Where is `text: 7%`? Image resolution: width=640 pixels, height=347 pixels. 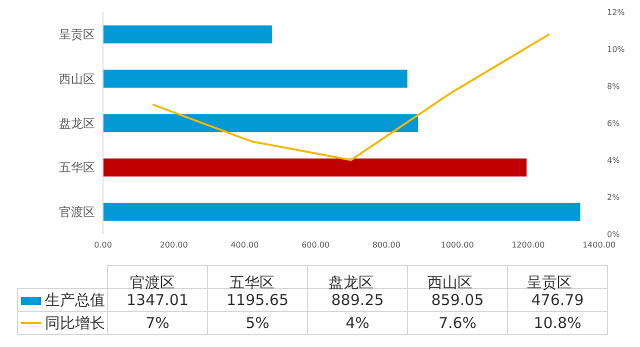 text: 7% is located at coordinates (158, 323).